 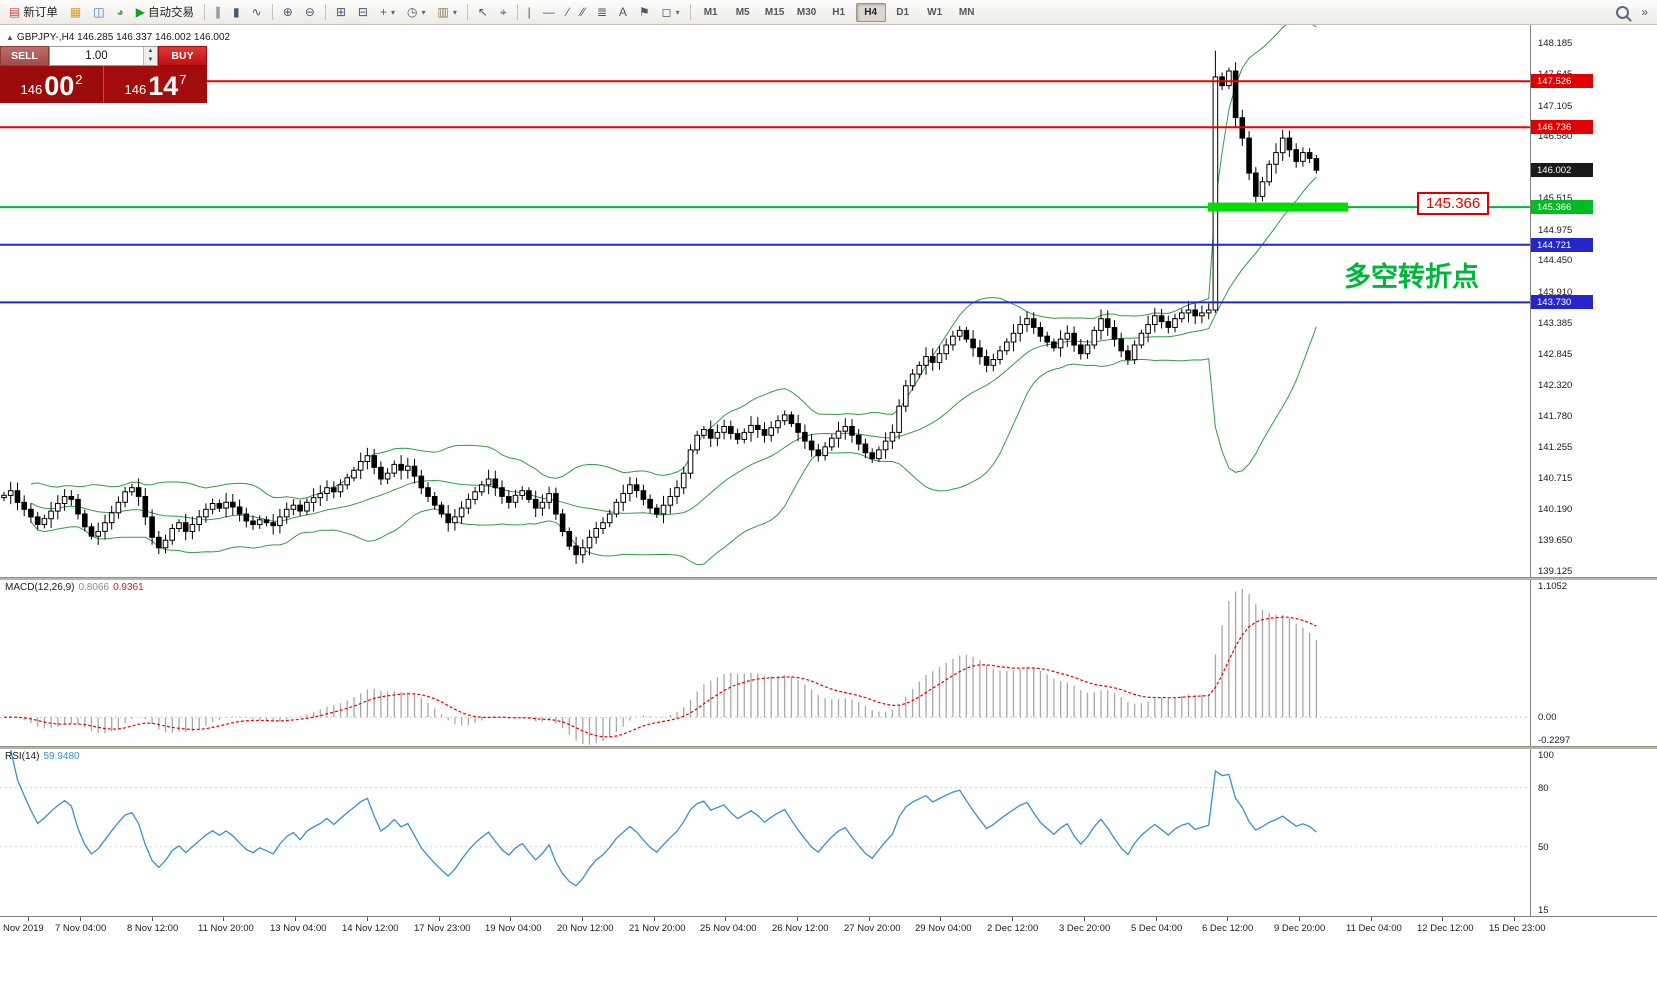 What do you see at coordinates (182, 56) in the screenshot?
I see `buy-button: BUY` at bounding box center [182, 56].